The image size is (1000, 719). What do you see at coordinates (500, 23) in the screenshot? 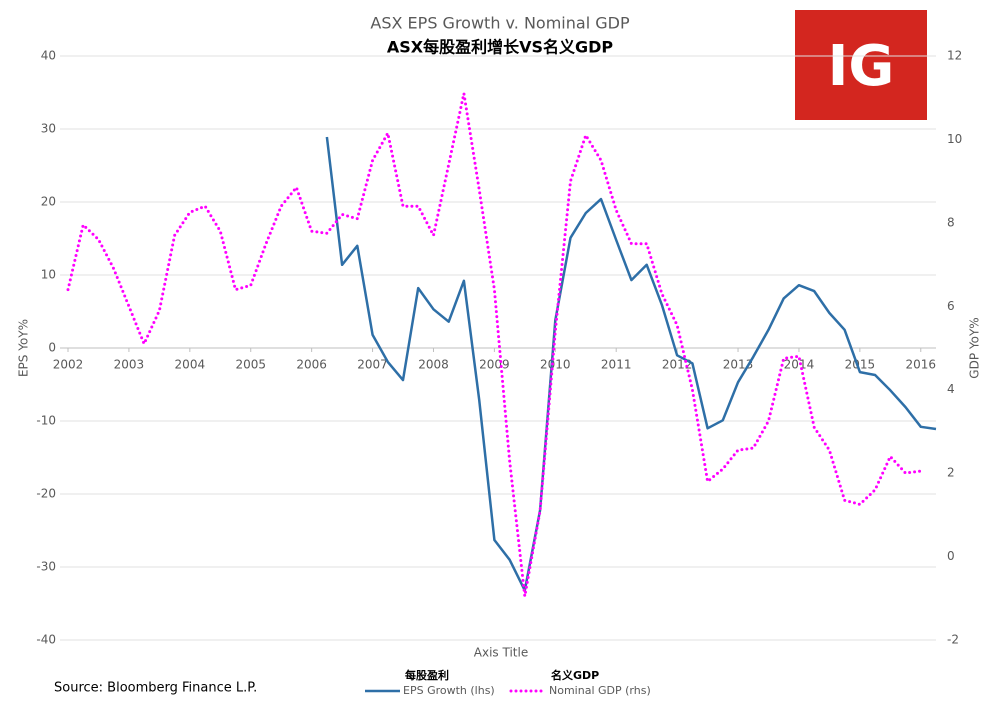
I see `chart-title: ASX EPS Growth v. Nominal GDP` at bounding box center [500, 23].